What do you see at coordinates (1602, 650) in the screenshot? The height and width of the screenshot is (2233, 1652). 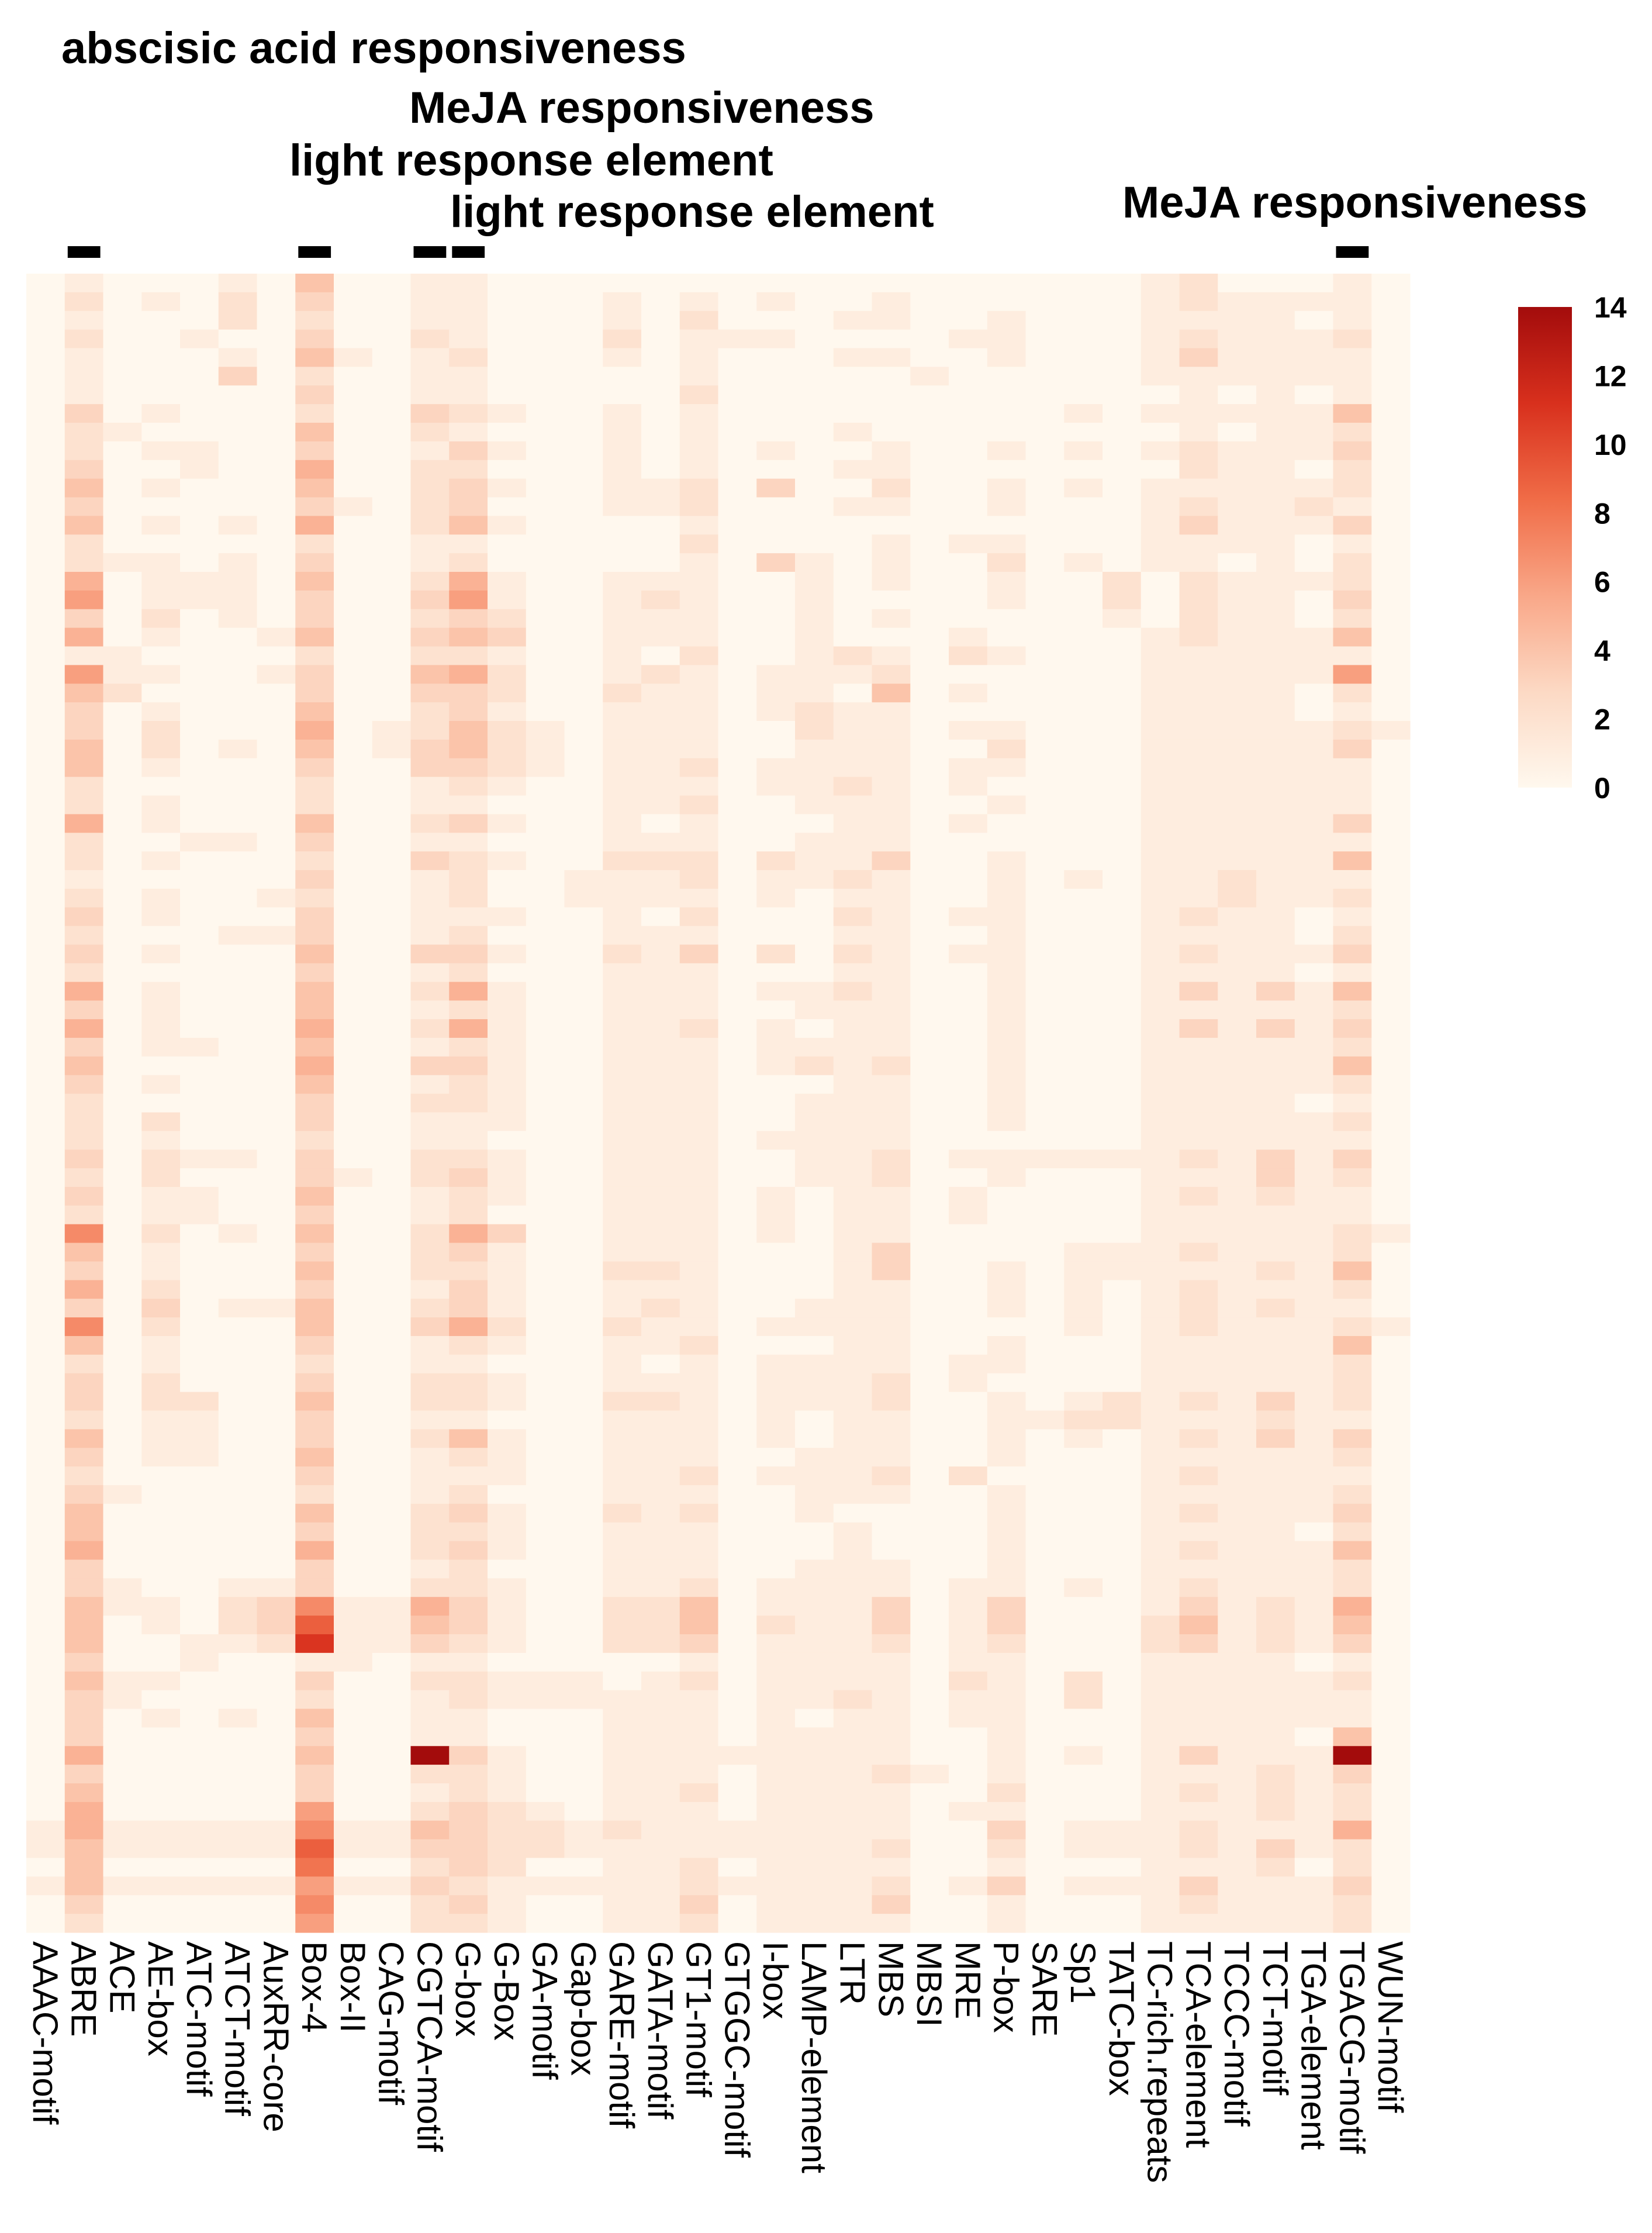 I see `legend-tick-label: 4` at bounding box center [1602, 650].